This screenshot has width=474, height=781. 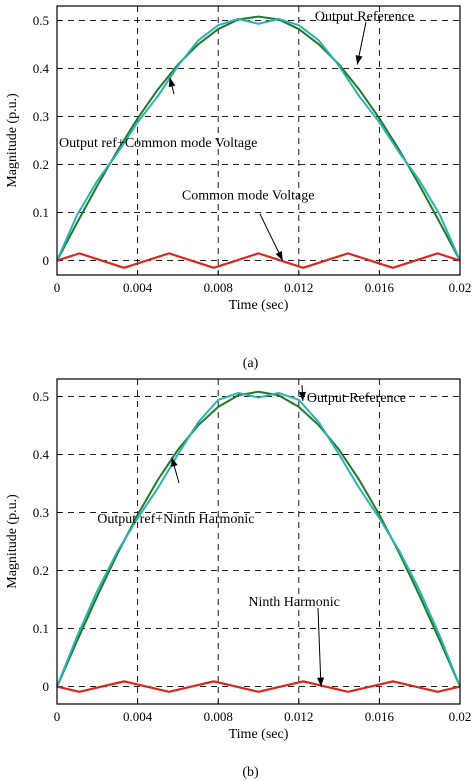 What do you see at coordinates (250, 772) in the screenshot?
I see `panel-caption: (b)` at bounding box center [250, 772].